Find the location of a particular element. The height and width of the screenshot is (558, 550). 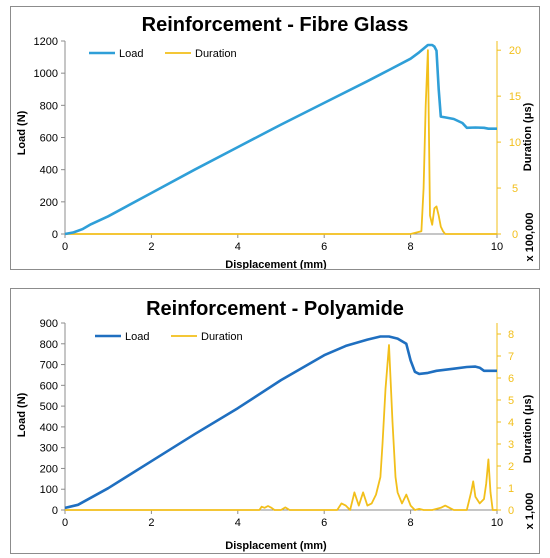

chart-title: Reinforcement - Fibre Glass is located at coordinates (275, 25).